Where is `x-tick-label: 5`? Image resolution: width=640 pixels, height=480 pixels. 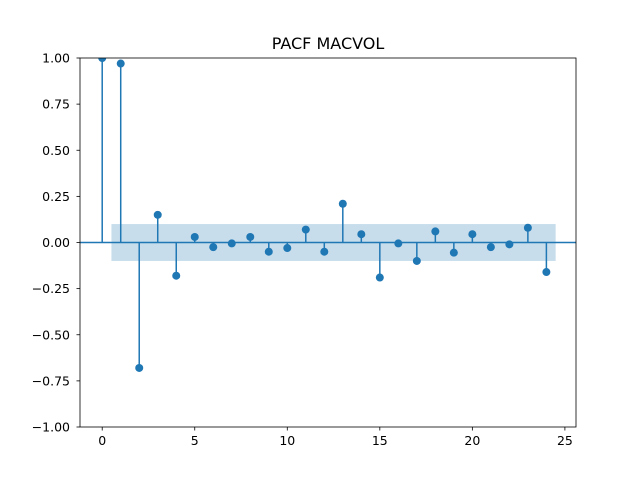 x-tick-label: 5 is located at coordinates (195, 440).